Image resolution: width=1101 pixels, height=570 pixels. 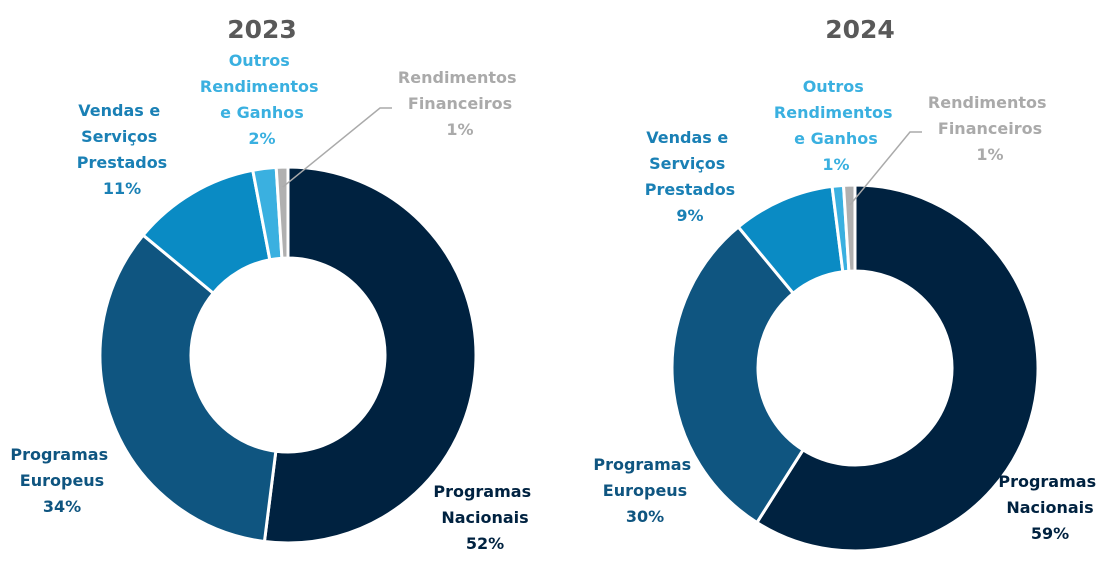 What do you see at coordinates (262, 29) in the screenshot?
I see `chart-title: 2023` at bounding box center [262, 29].